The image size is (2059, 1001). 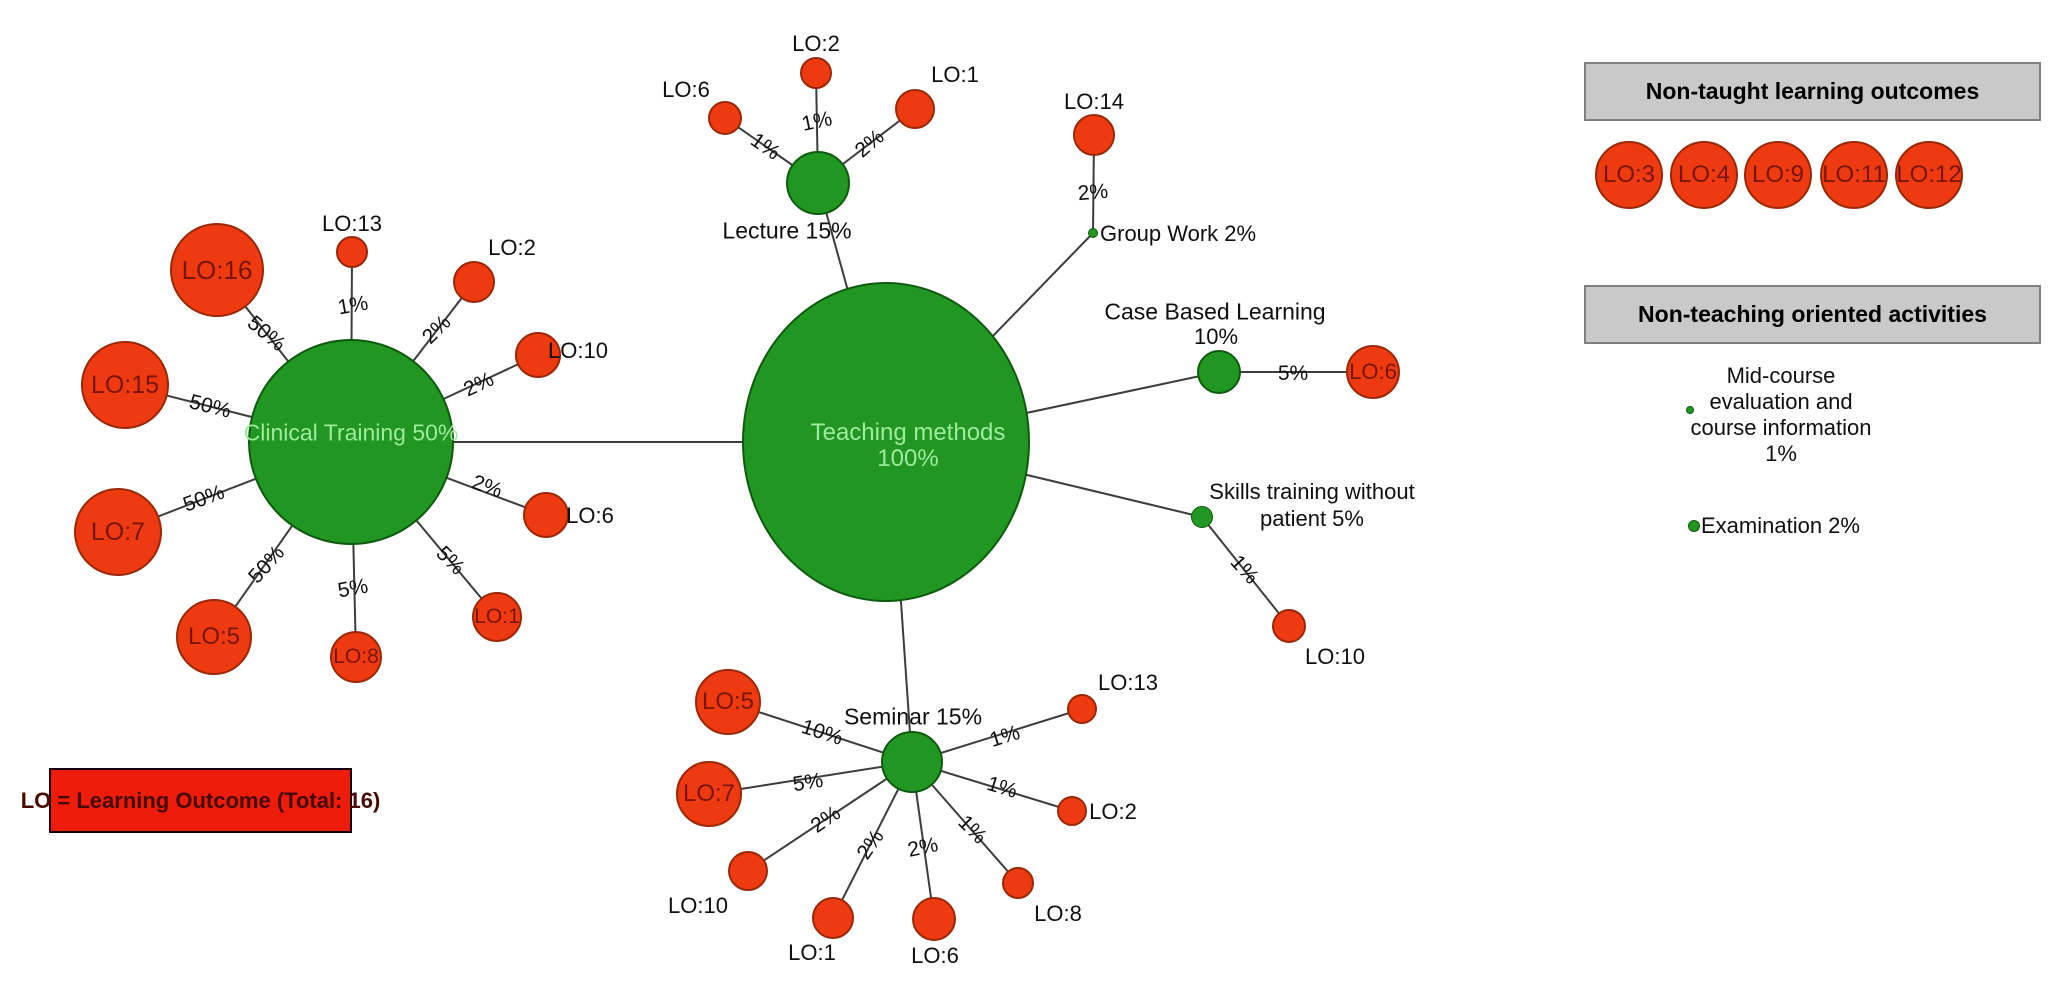 I want to click on lo12-label: LO:12, so click(x=1929, y=174).